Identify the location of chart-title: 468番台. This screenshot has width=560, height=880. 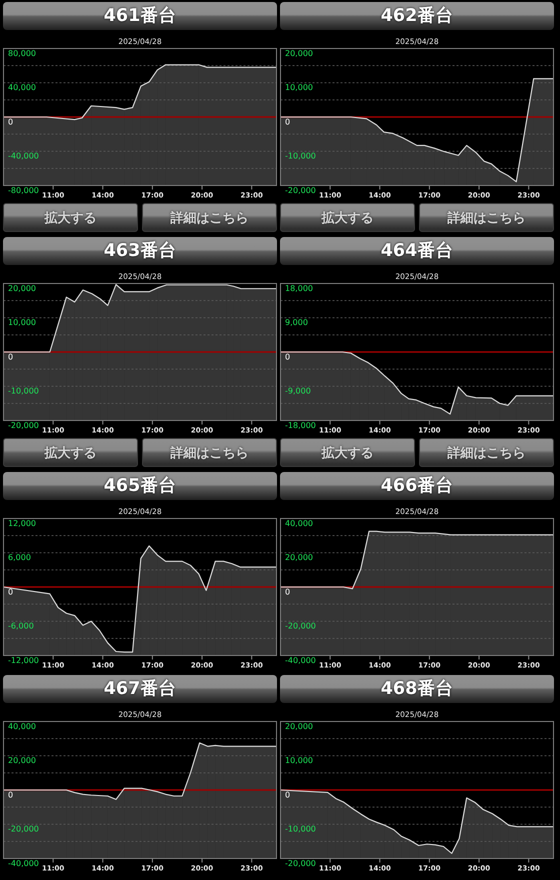
(417, 689).